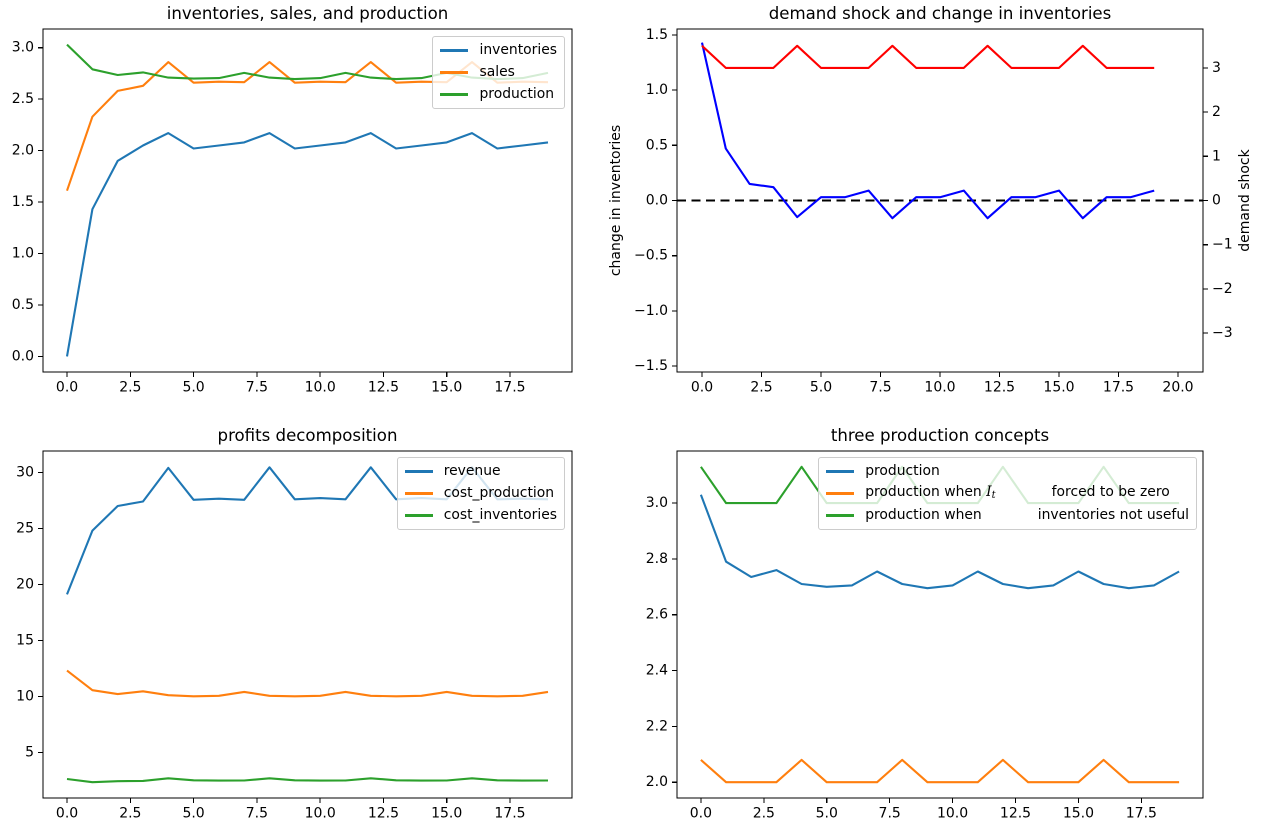 The image size is (1264, 834). Describe the element at coordinates (993, 495) in the screenshot. I see `legend-label-text: t` at that location.